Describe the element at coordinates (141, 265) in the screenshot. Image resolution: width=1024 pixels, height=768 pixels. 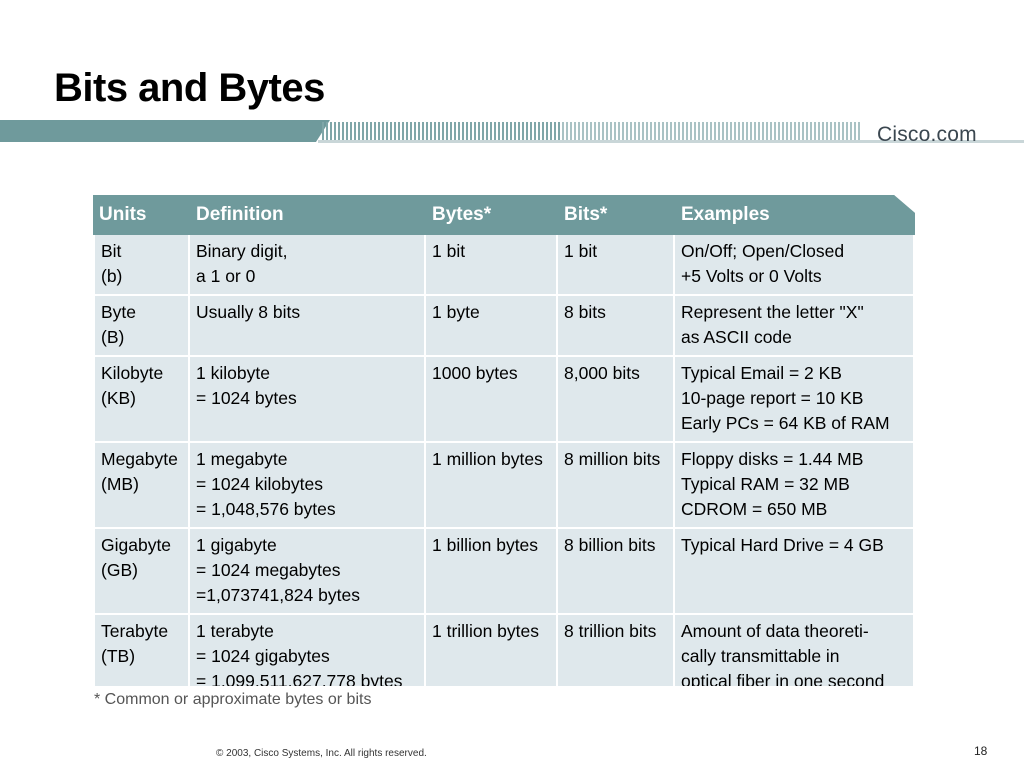
I see `cell-unit: Bit (b)` at that location.